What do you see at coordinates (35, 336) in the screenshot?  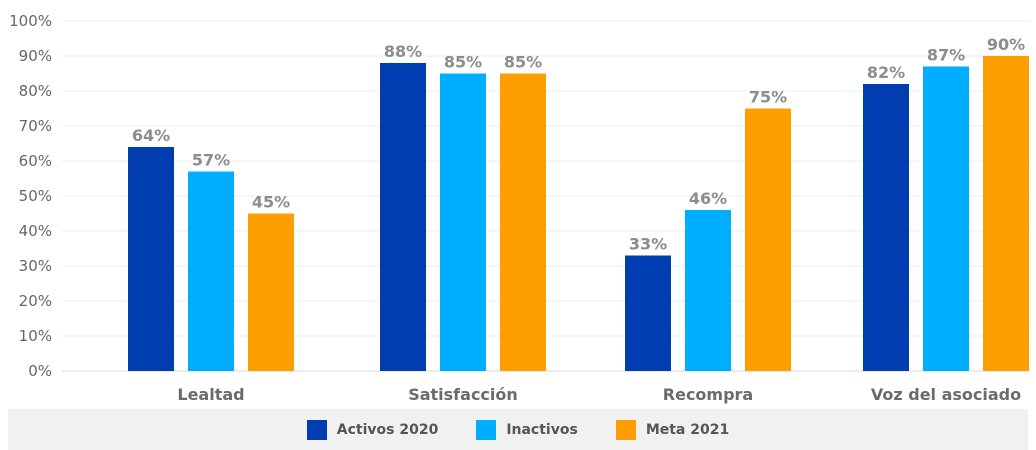 I see `y-tick-label: 10%` at bounding box center [35, 336].